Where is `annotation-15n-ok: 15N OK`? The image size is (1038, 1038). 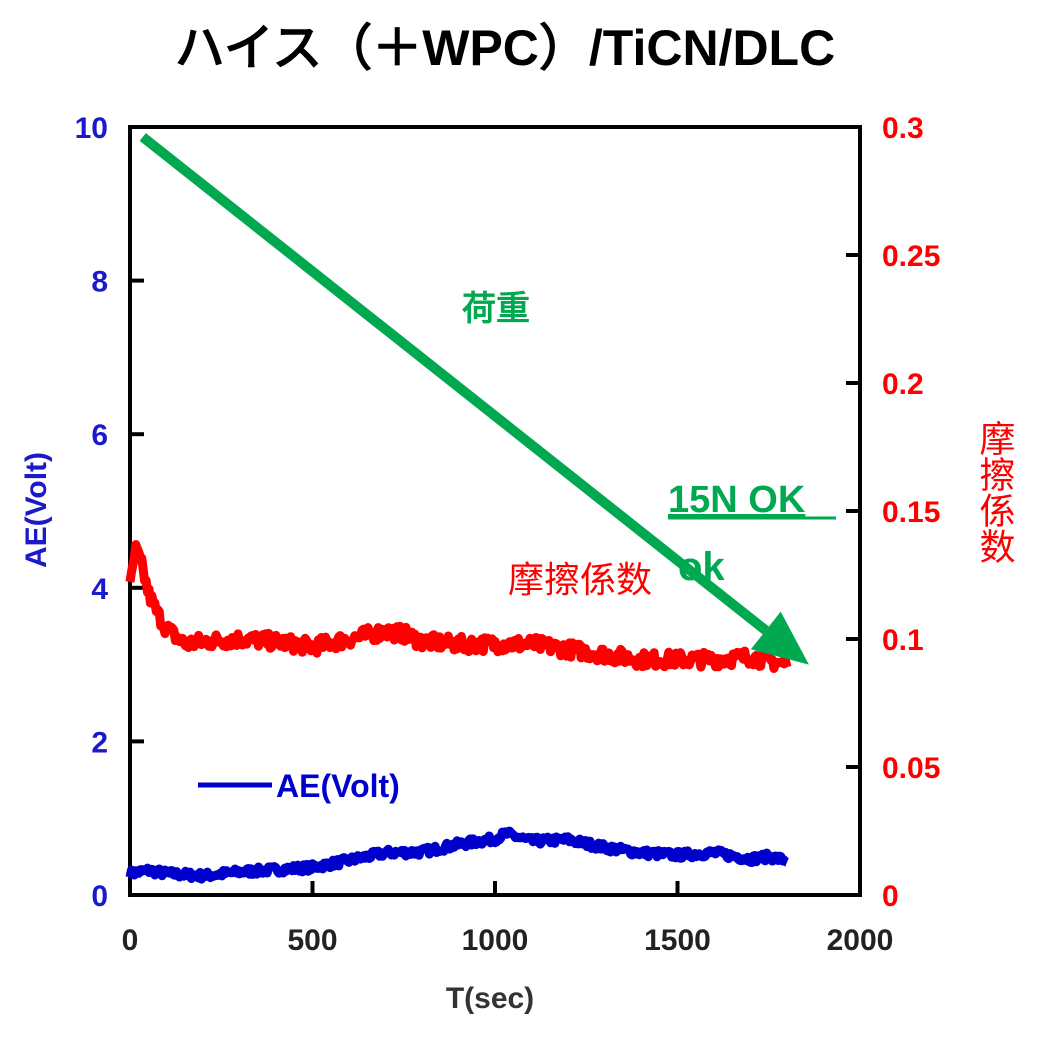
annotation-15n-ok: 15N OK is located at coordinates (737, 500).